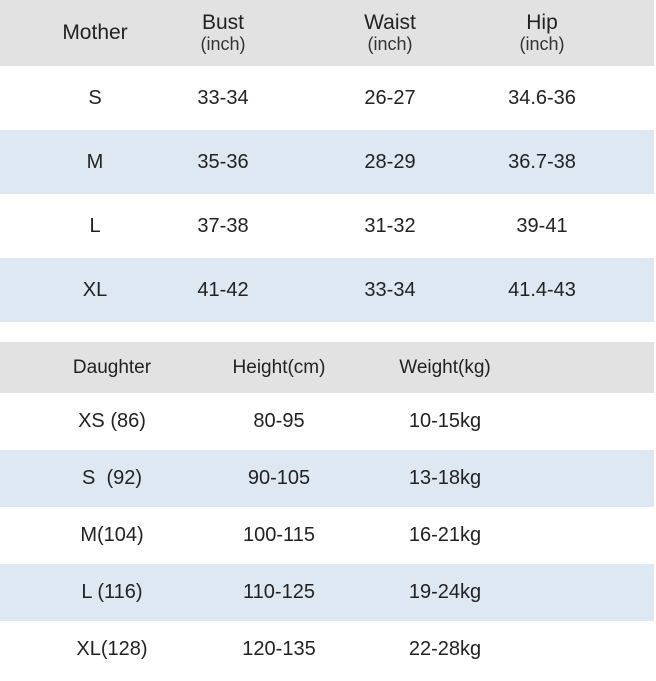 Image resolution: width=656 pixels, height=681 pixels. I want to click on size-cell: M, so click(95, 161).